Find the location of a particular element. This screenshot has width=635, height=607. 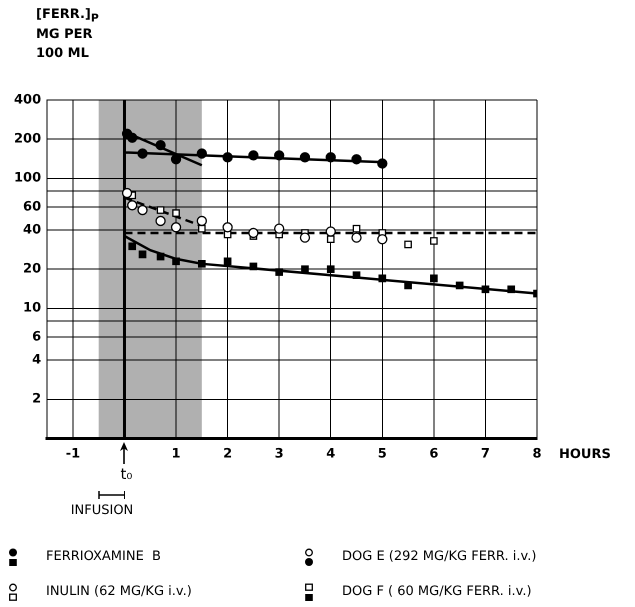

y-tick-label: 2 is located at coordinates (37, 399).